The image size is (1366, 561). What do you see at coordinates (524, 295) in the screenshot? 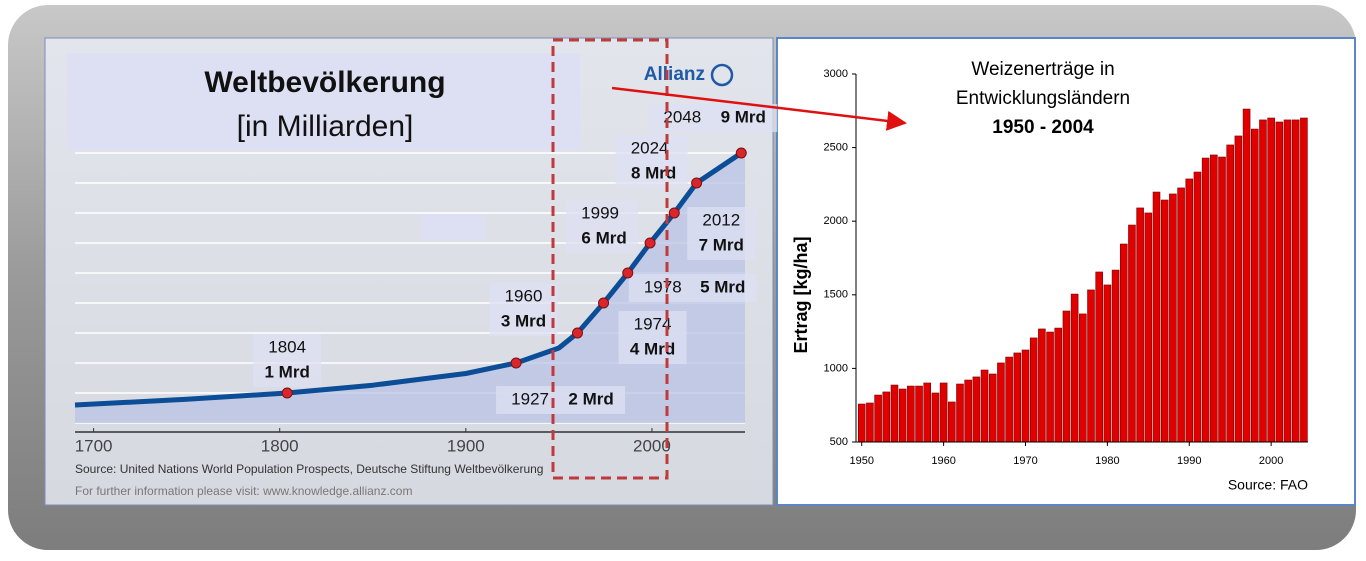
I see `year-label: 1960` at bounding box center [524, 295].